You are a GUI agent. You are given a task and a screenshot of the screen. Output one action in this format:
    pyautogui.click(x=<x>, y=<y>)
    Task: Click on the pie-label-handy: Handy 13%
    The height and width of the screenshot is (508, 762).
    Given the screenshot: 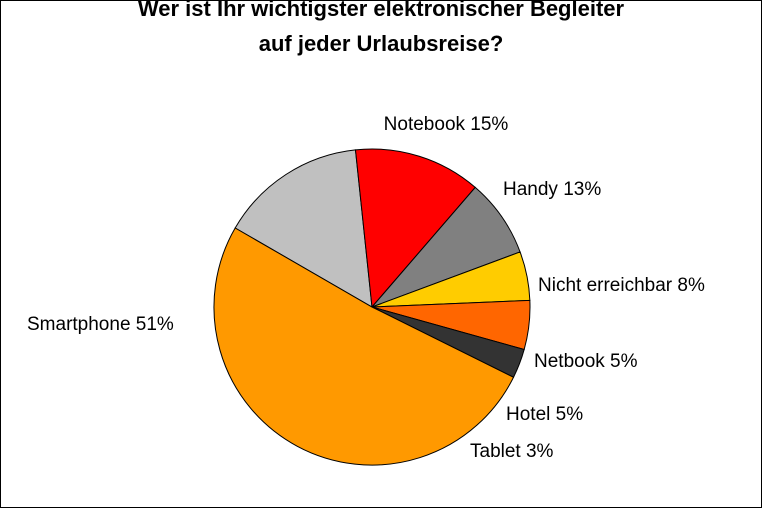 What is the action you would take?
    pyautogui.click(x=552, y=189)
    